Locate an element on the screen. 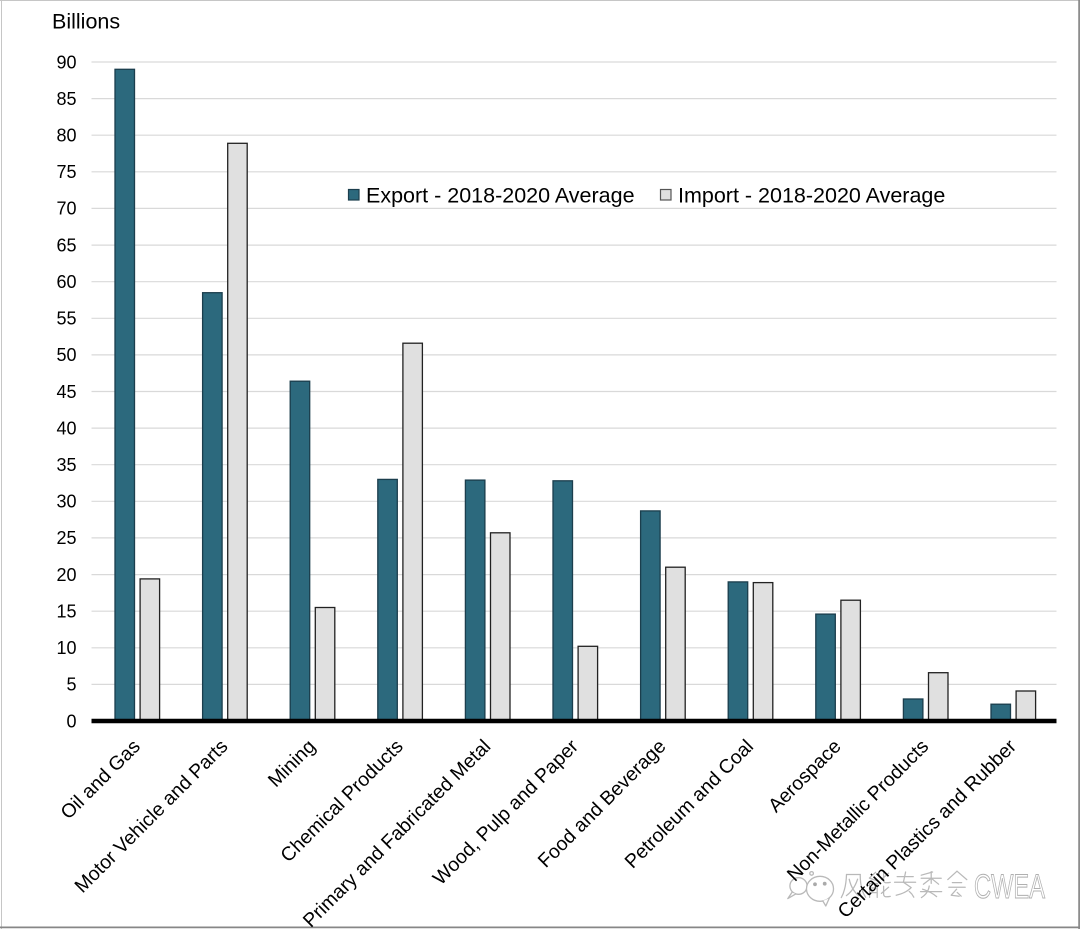 The width and height of the screenshot is (1080, 933). svg-text: 75 is located at coordinates (66, 172).